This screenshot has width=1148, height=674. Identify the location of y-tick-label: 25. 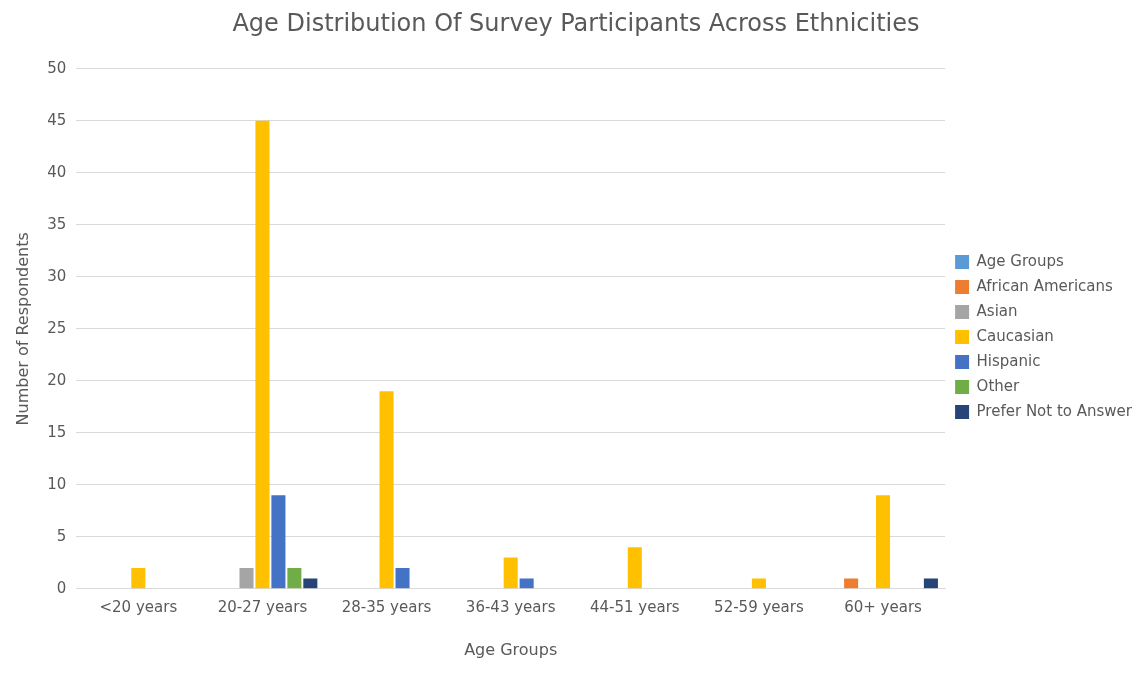
(57, 327).